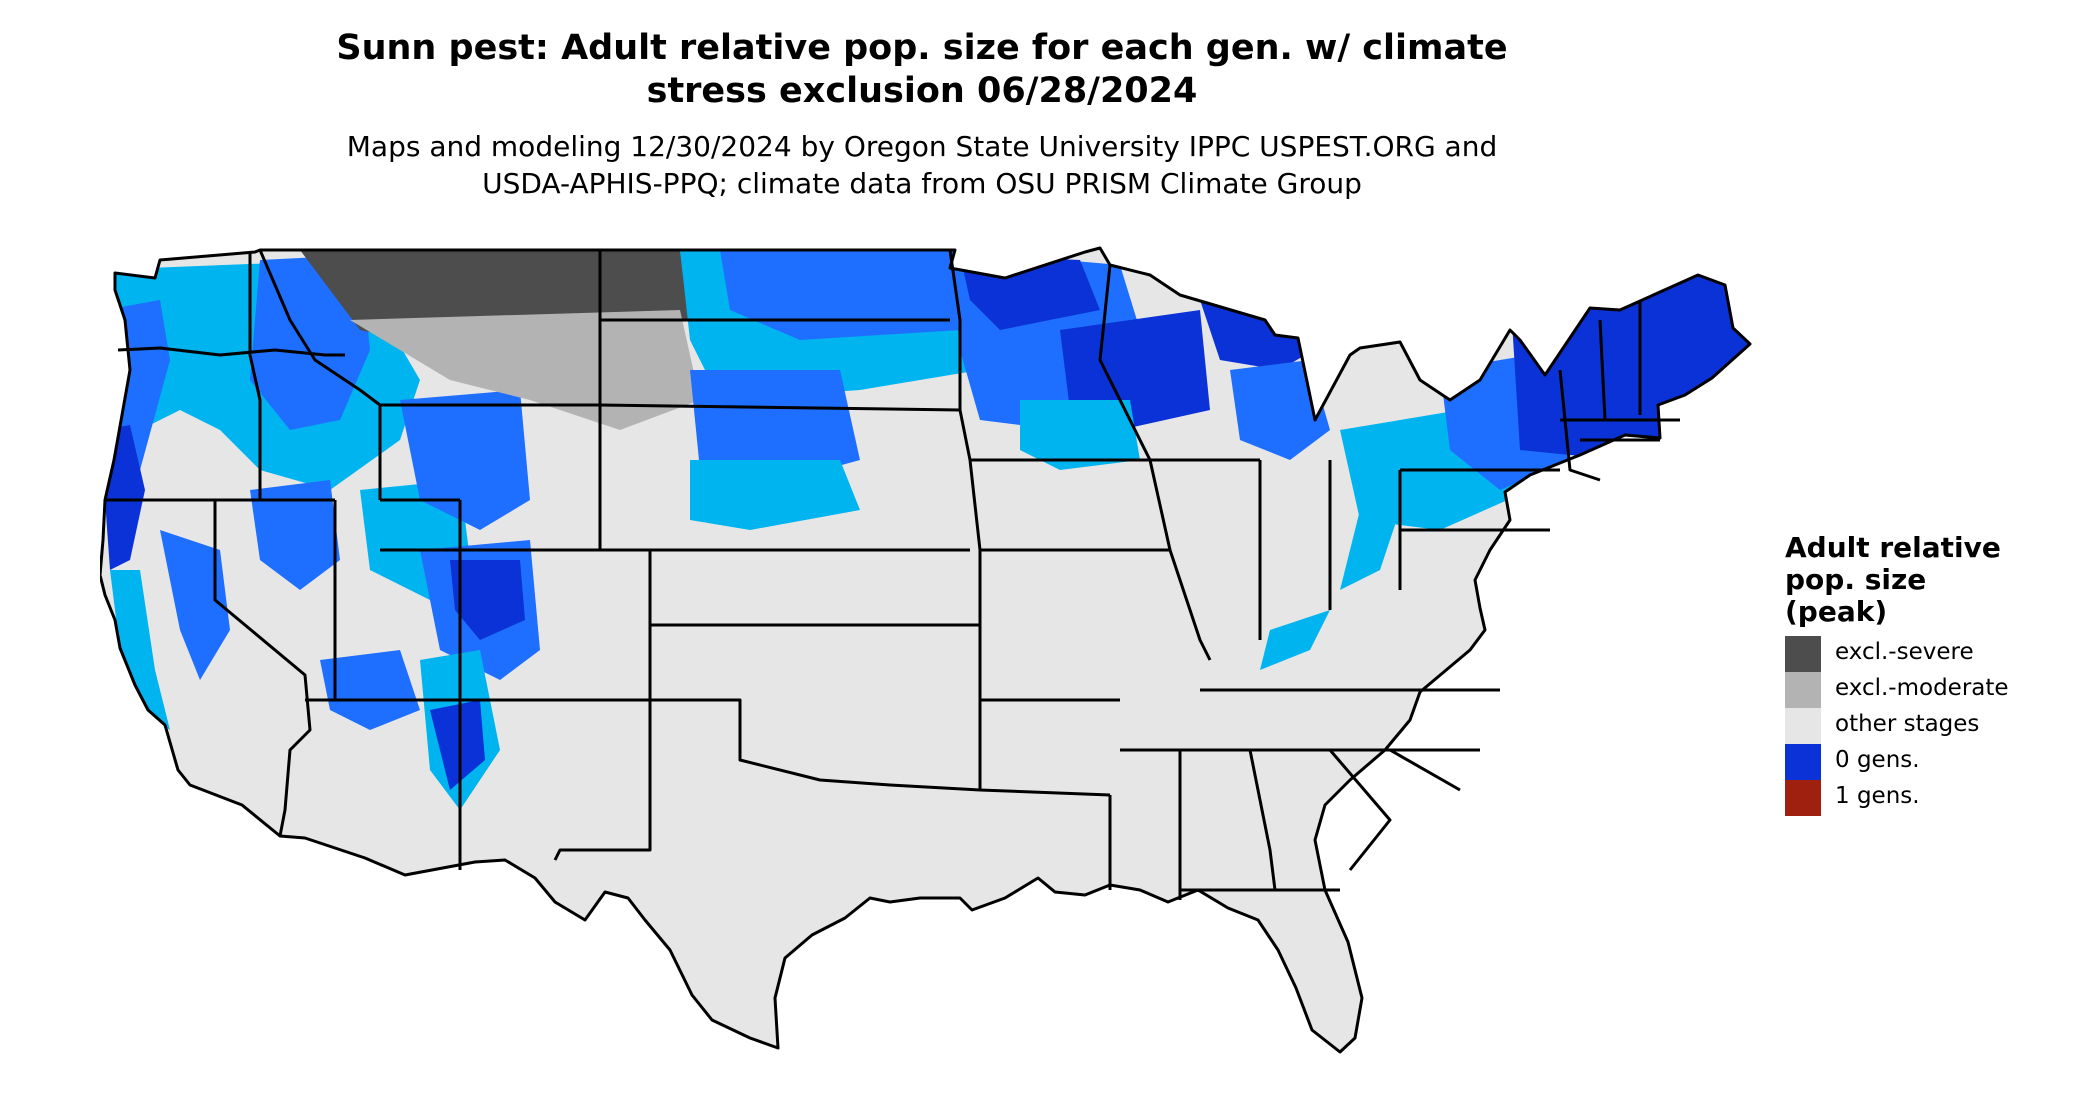 The height and width of the screenshot is (1116, 2100). What do you see at coordinates (295, 535) in the screenshot?
I see `raster-zone-great-basin` at bounding box center [295, 535].